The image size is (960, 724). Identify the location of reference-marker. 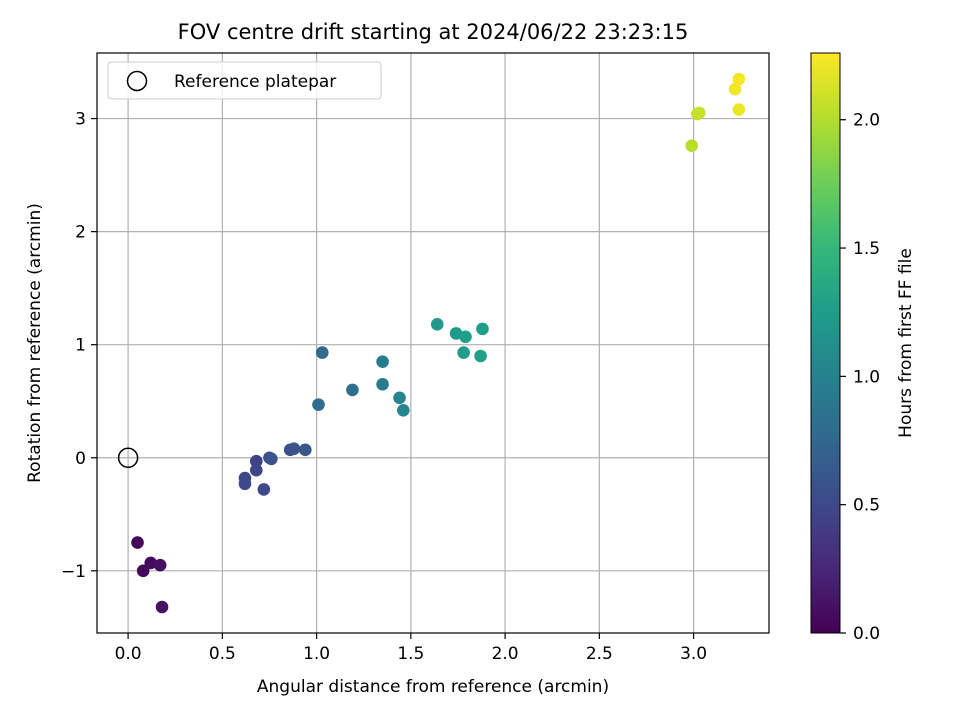
(128, 458).